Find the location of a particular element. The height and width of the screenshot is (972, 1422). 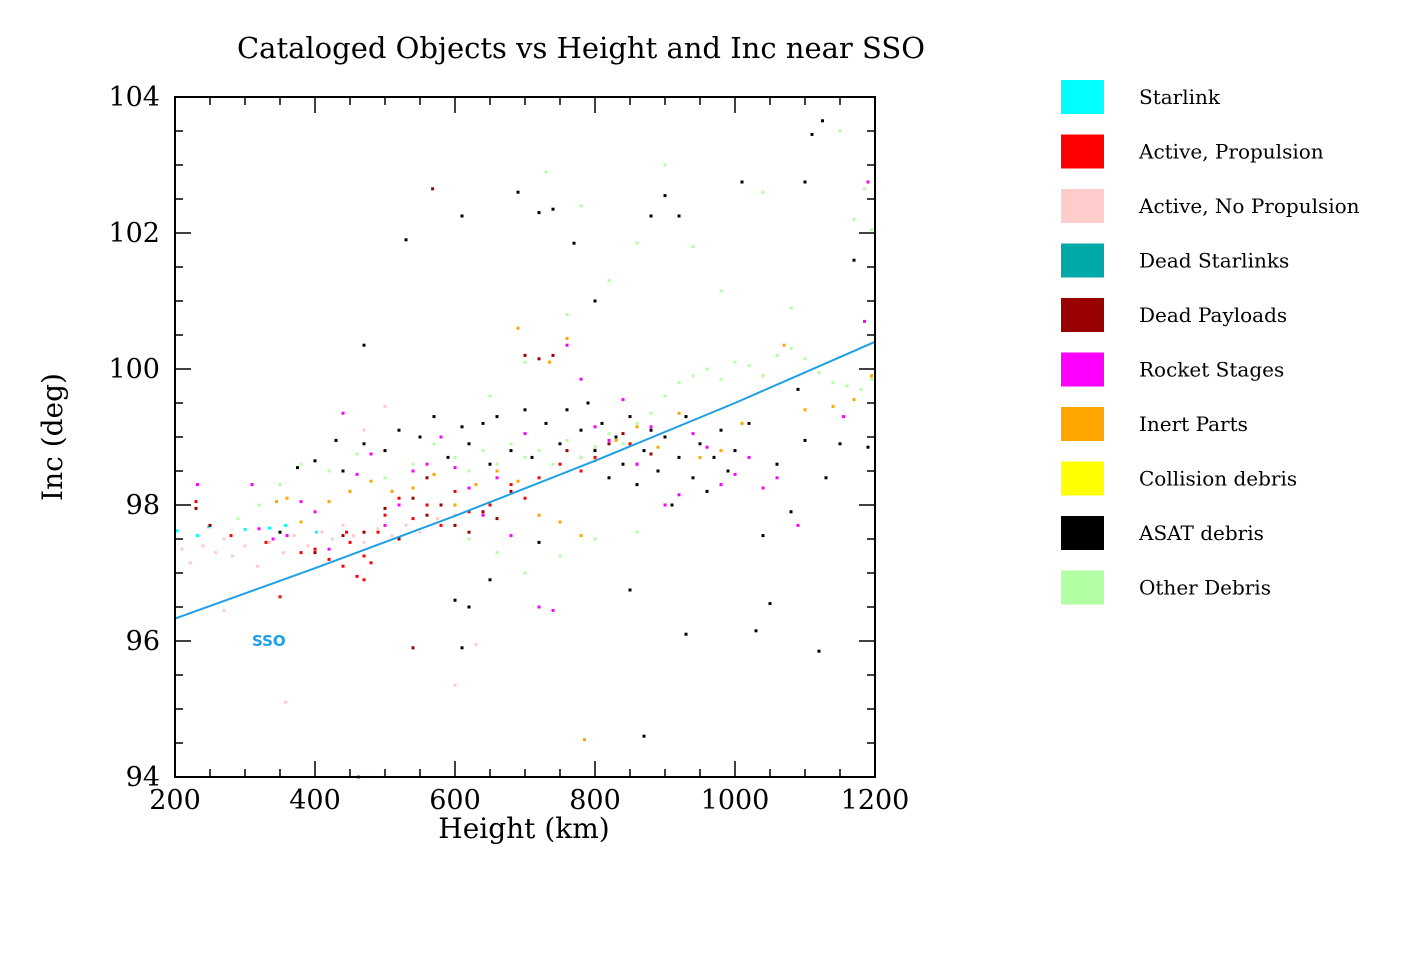

x-tick-label-400: 400 is located at coordinates (315, 800).